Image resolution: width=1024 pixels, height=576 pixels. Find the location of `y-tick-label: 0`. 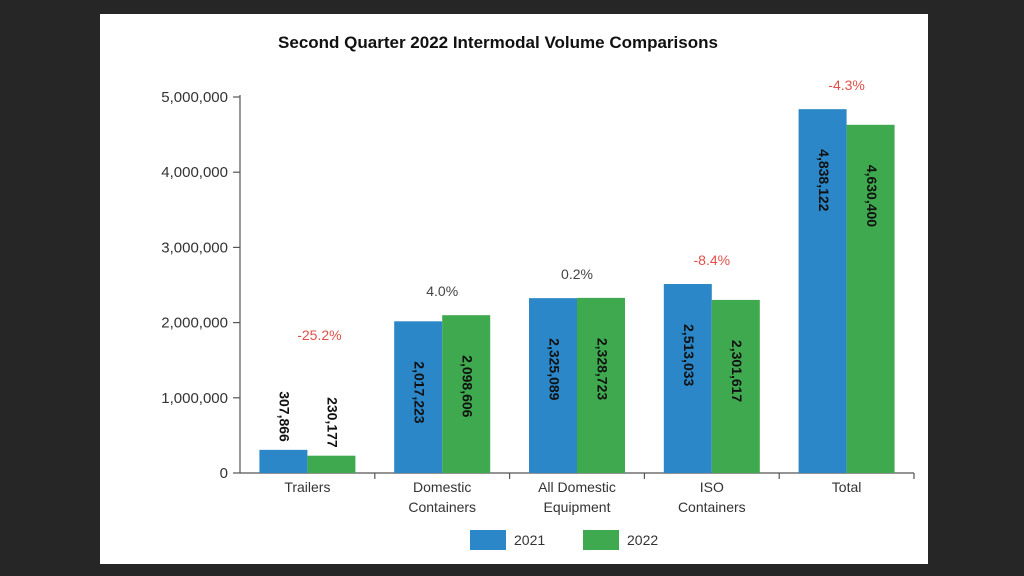

y-tick-label: 0 is located at coordinates (224, 473).